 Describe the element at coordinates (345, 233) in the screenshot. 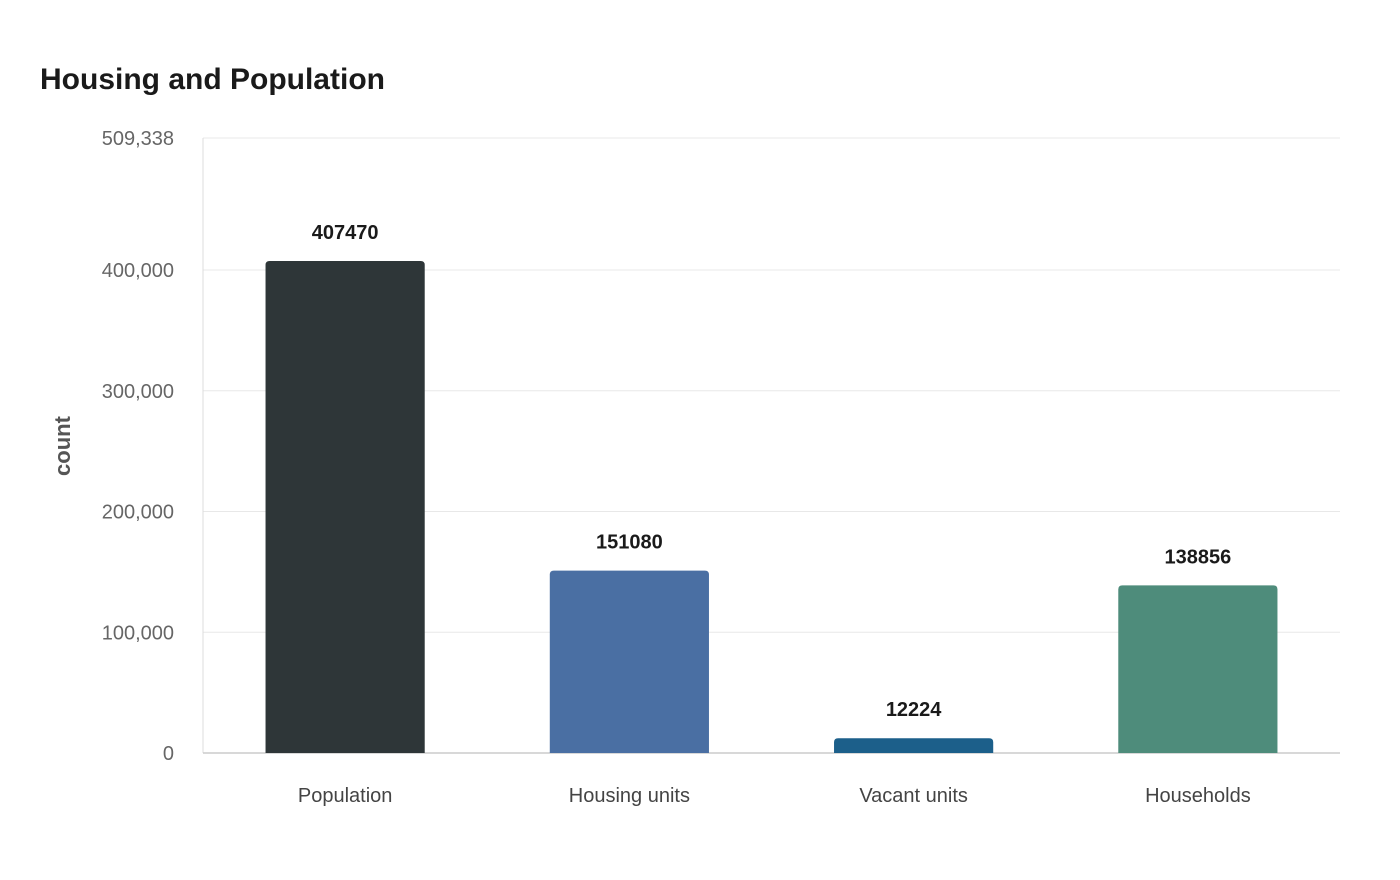

I see `value-label: 407470` at that location.